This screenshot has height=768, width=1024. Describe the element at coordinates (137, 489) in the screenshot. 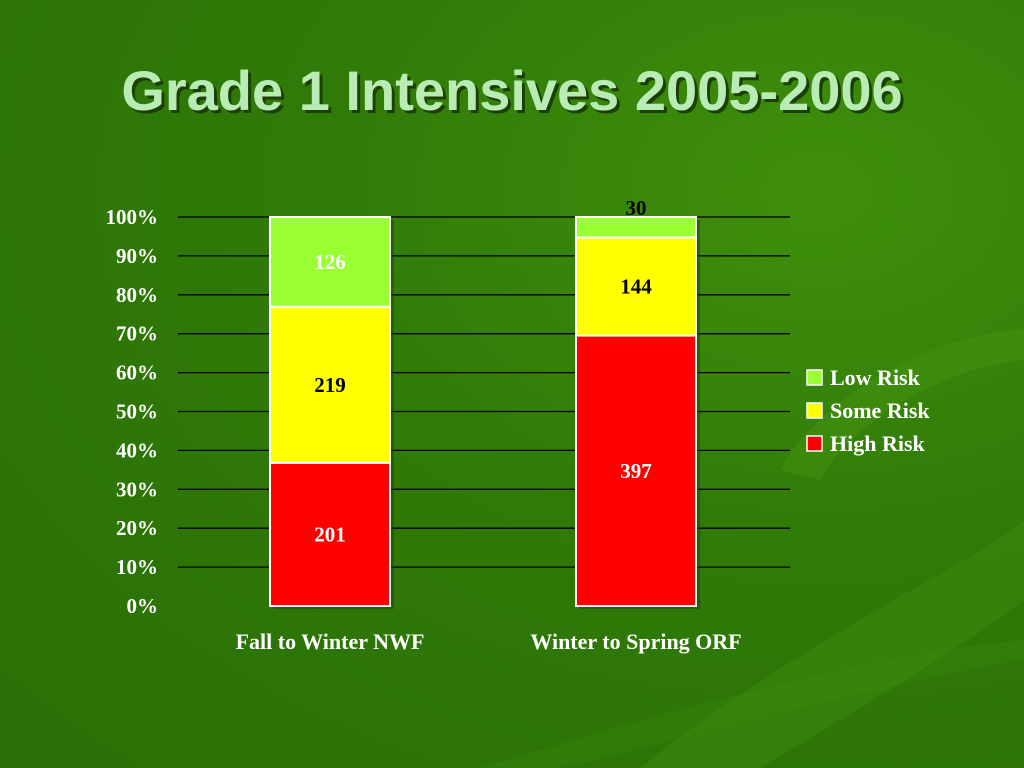

I see `y-tick-label: 30%` at that location.